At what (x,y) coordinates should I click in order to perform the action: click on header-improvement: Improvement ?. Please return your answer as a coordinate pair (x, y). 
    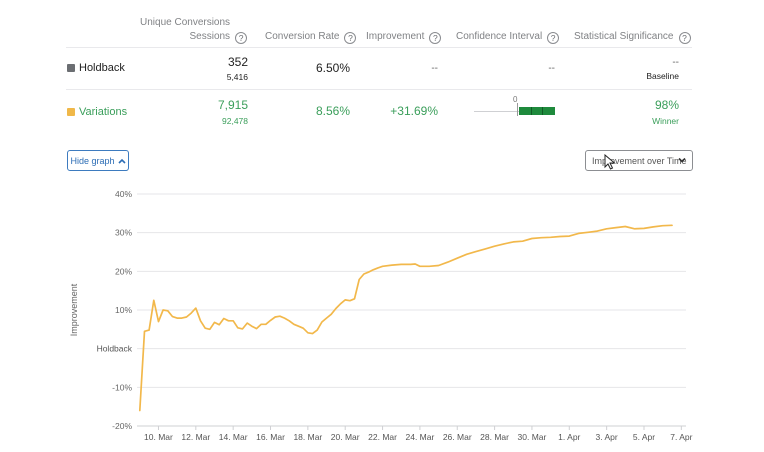
    Looking at the image, I should click on (404, 37).